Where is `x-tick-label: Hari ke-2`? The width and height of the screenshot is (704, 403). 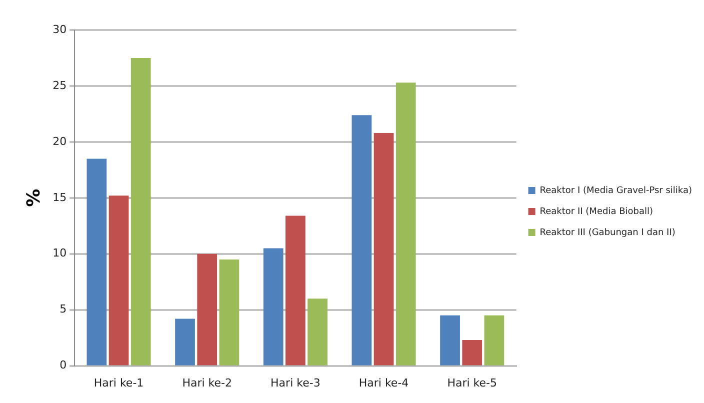 x-tick-label: Hari ke-2 is located at coordinates (207, 383).